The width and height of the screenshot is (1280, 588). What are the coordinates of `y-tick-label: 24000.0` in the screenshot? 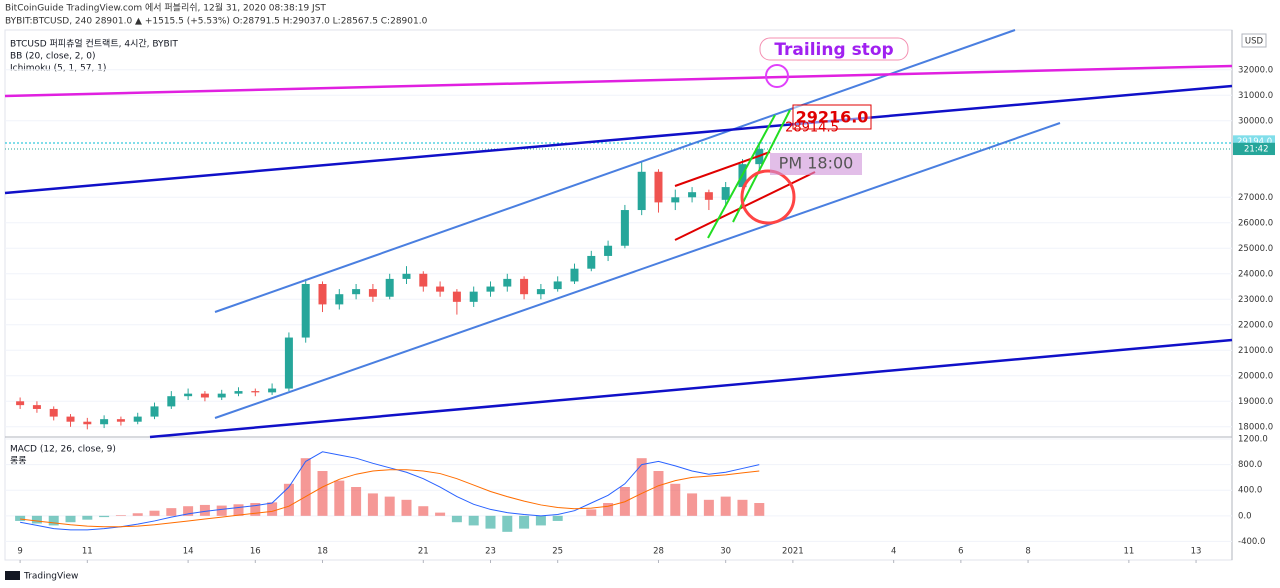 It's located at (1255, 274).